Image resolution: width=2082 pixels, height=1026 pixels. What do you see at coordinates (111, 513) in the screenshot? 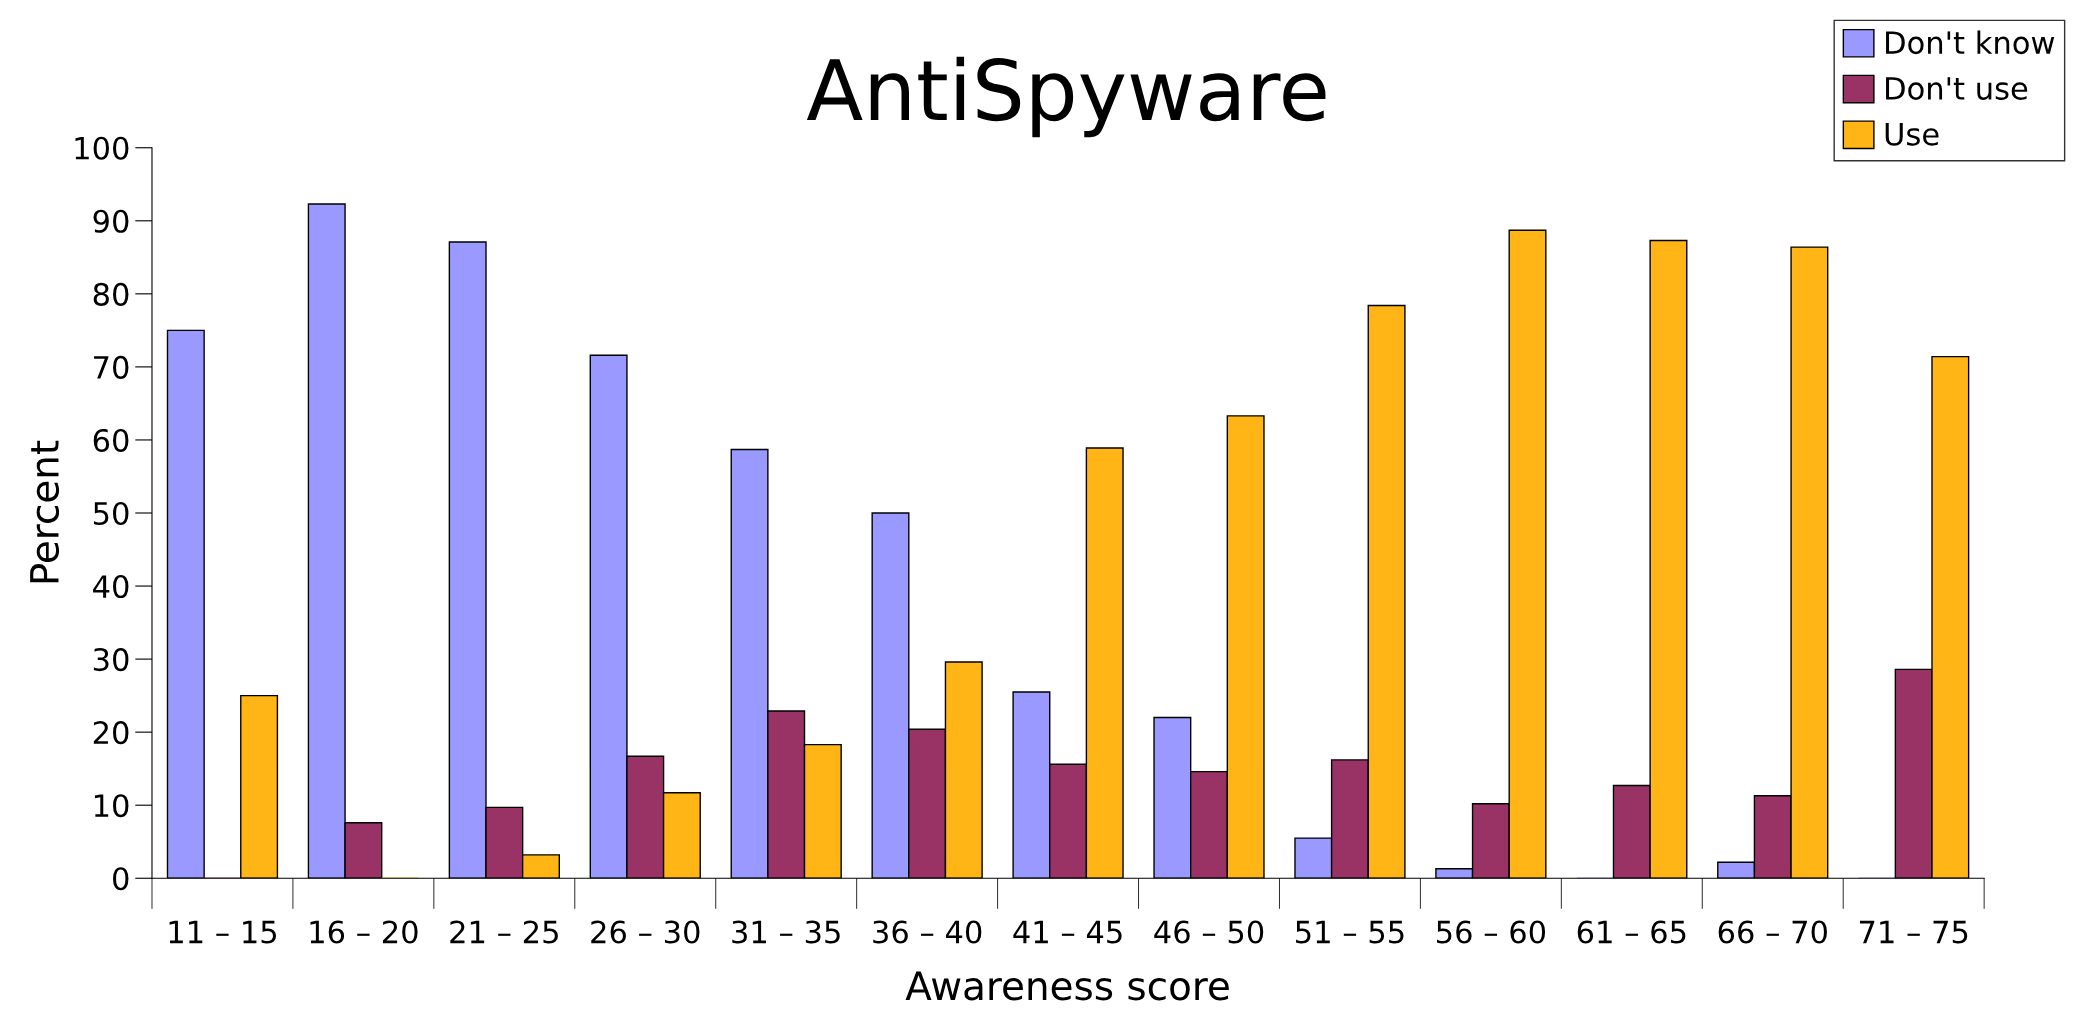
I see `y-tick-label: 50` at bounding box center [111, 513].